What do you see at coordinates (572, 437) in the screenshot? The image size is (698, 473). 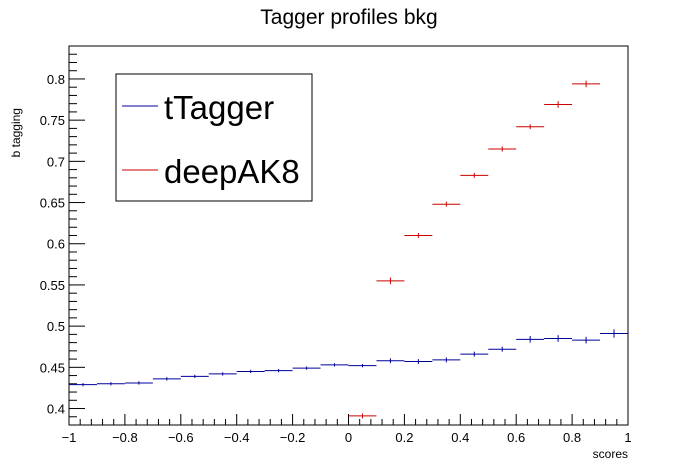 I see `x-tick-label: 0.8` at bounding box center [572, 437].